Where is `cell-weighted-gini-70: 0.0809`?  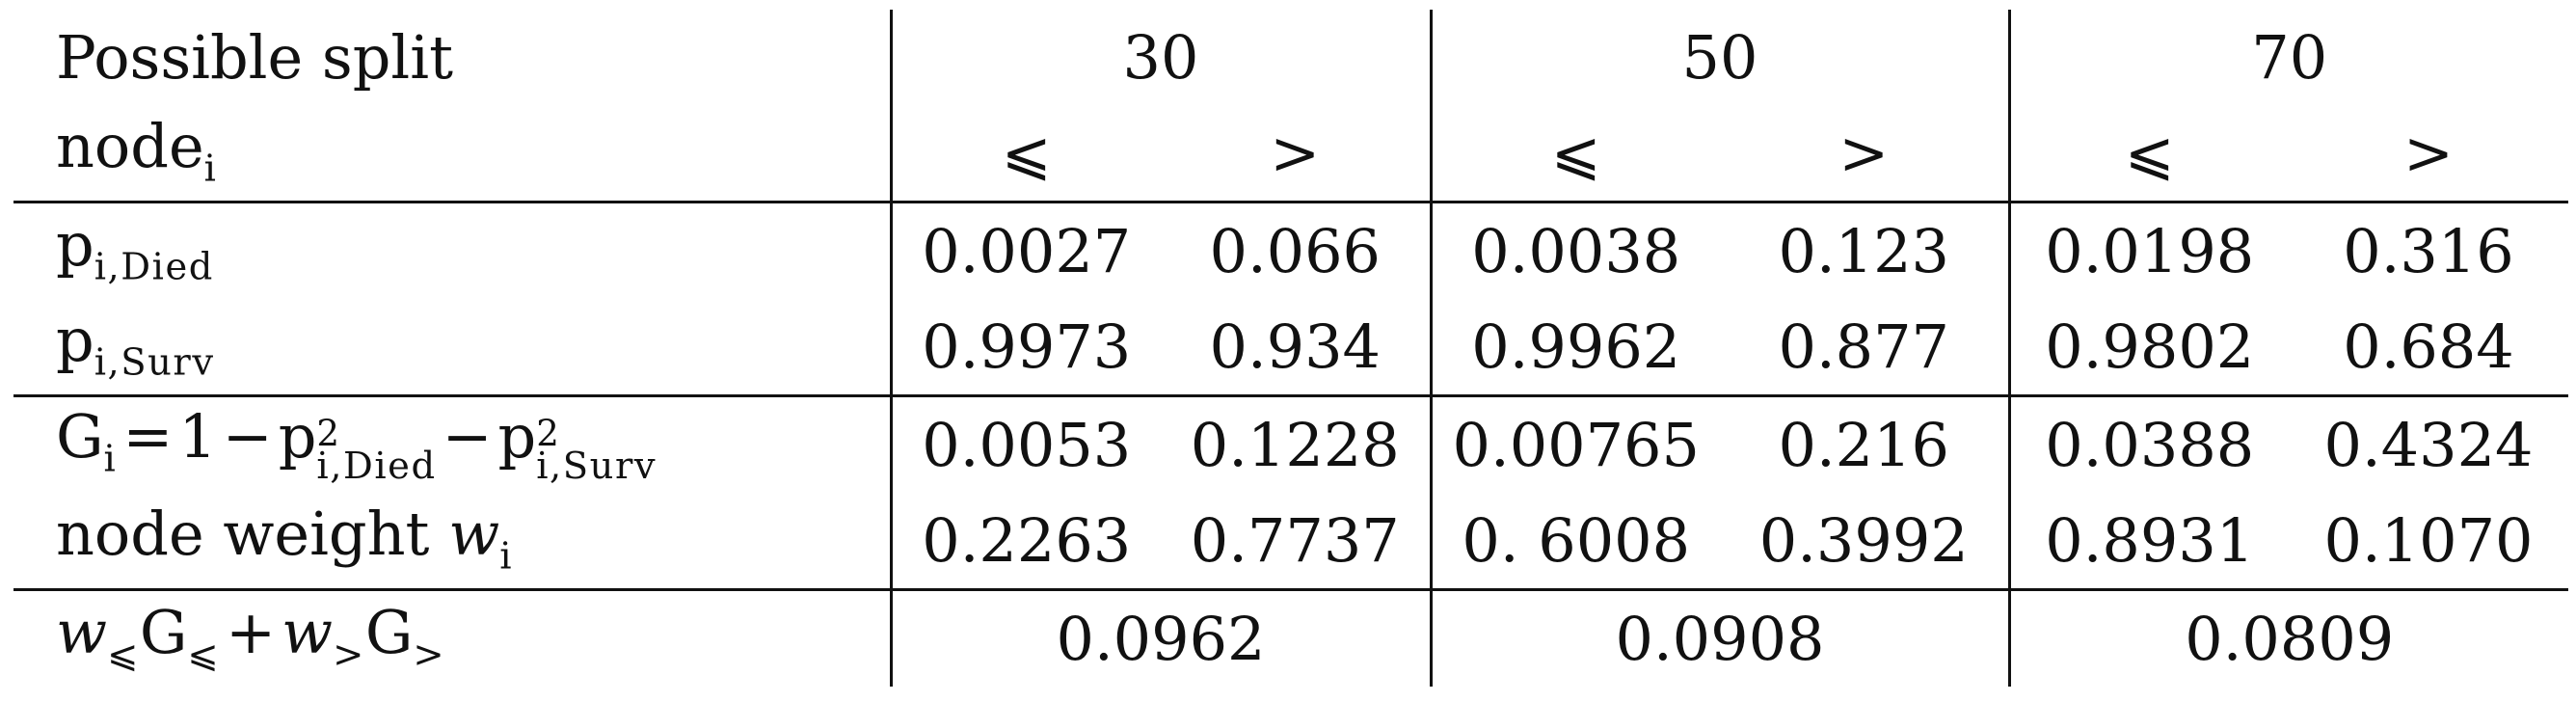 cell-weighted-gini-70: 0.0809 is located at coordinates (2288, 637).